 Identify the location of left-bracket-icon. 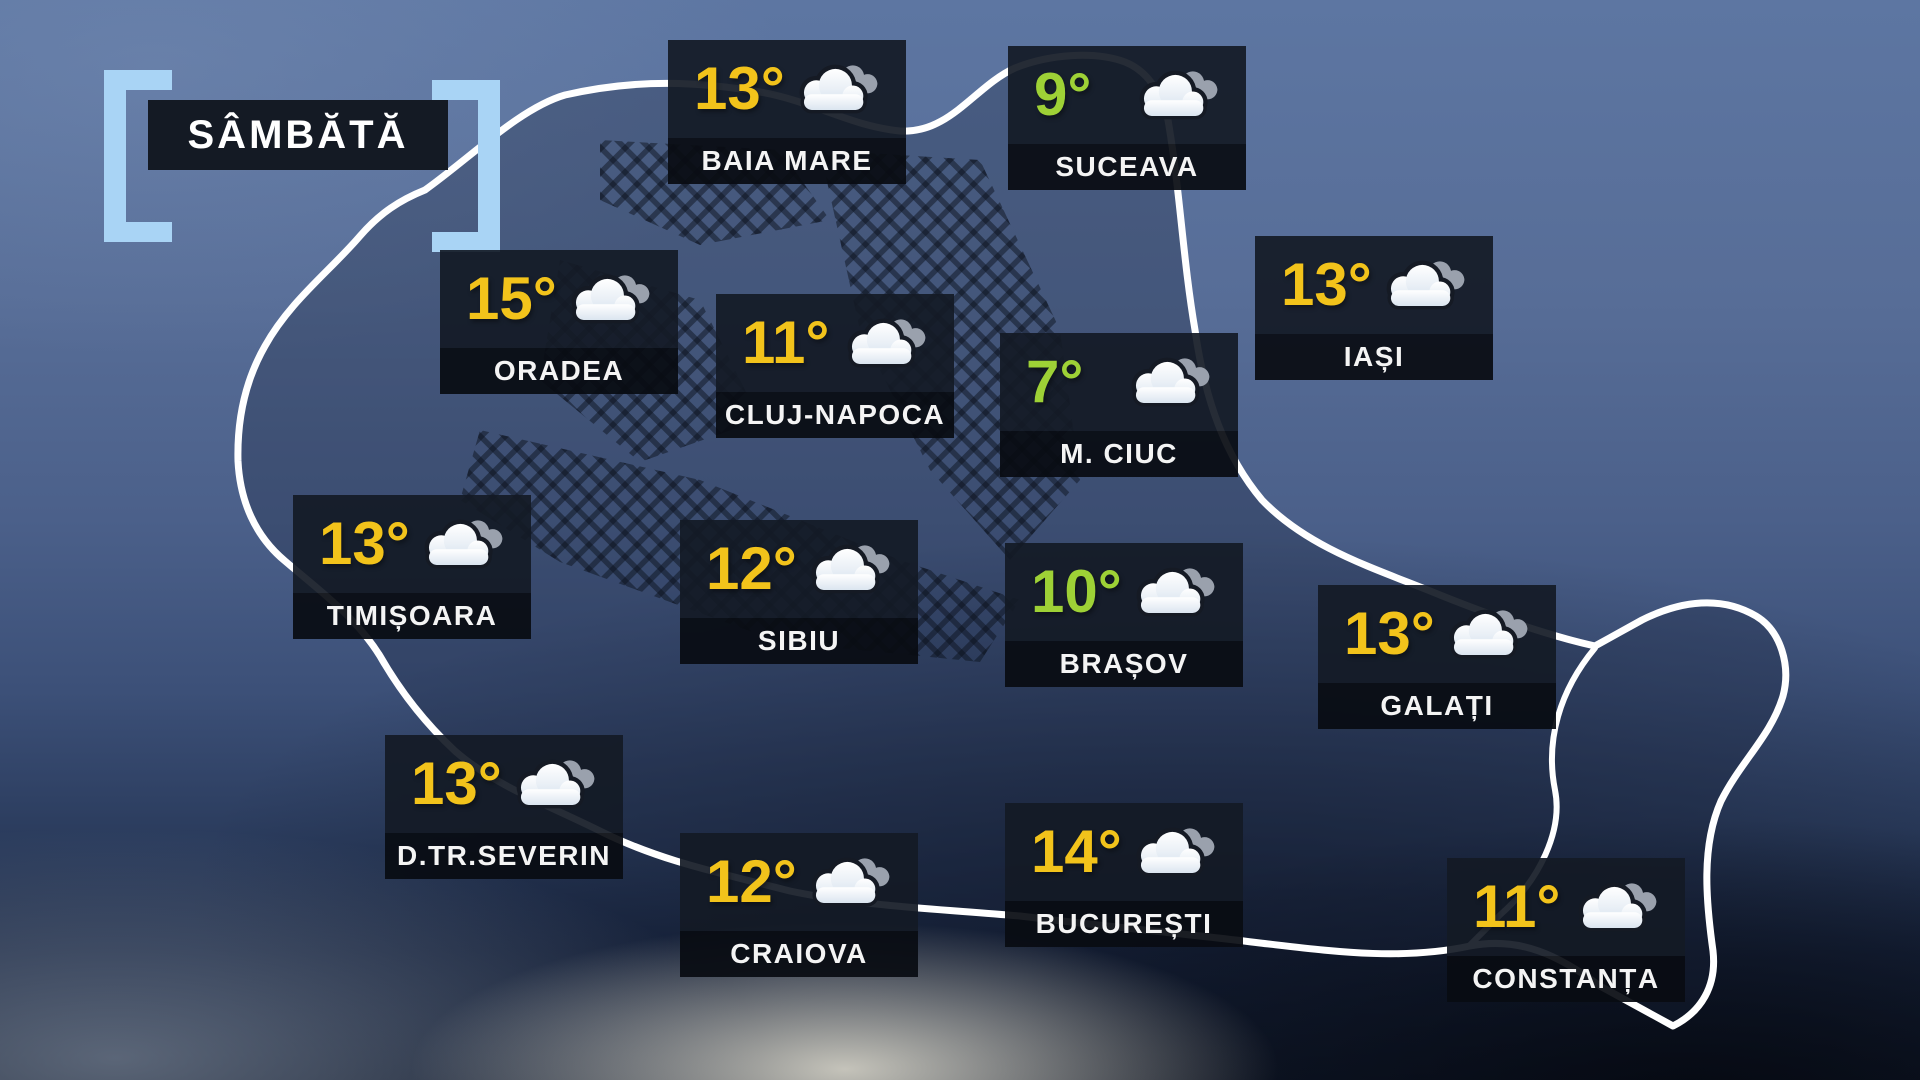
(138, 156).